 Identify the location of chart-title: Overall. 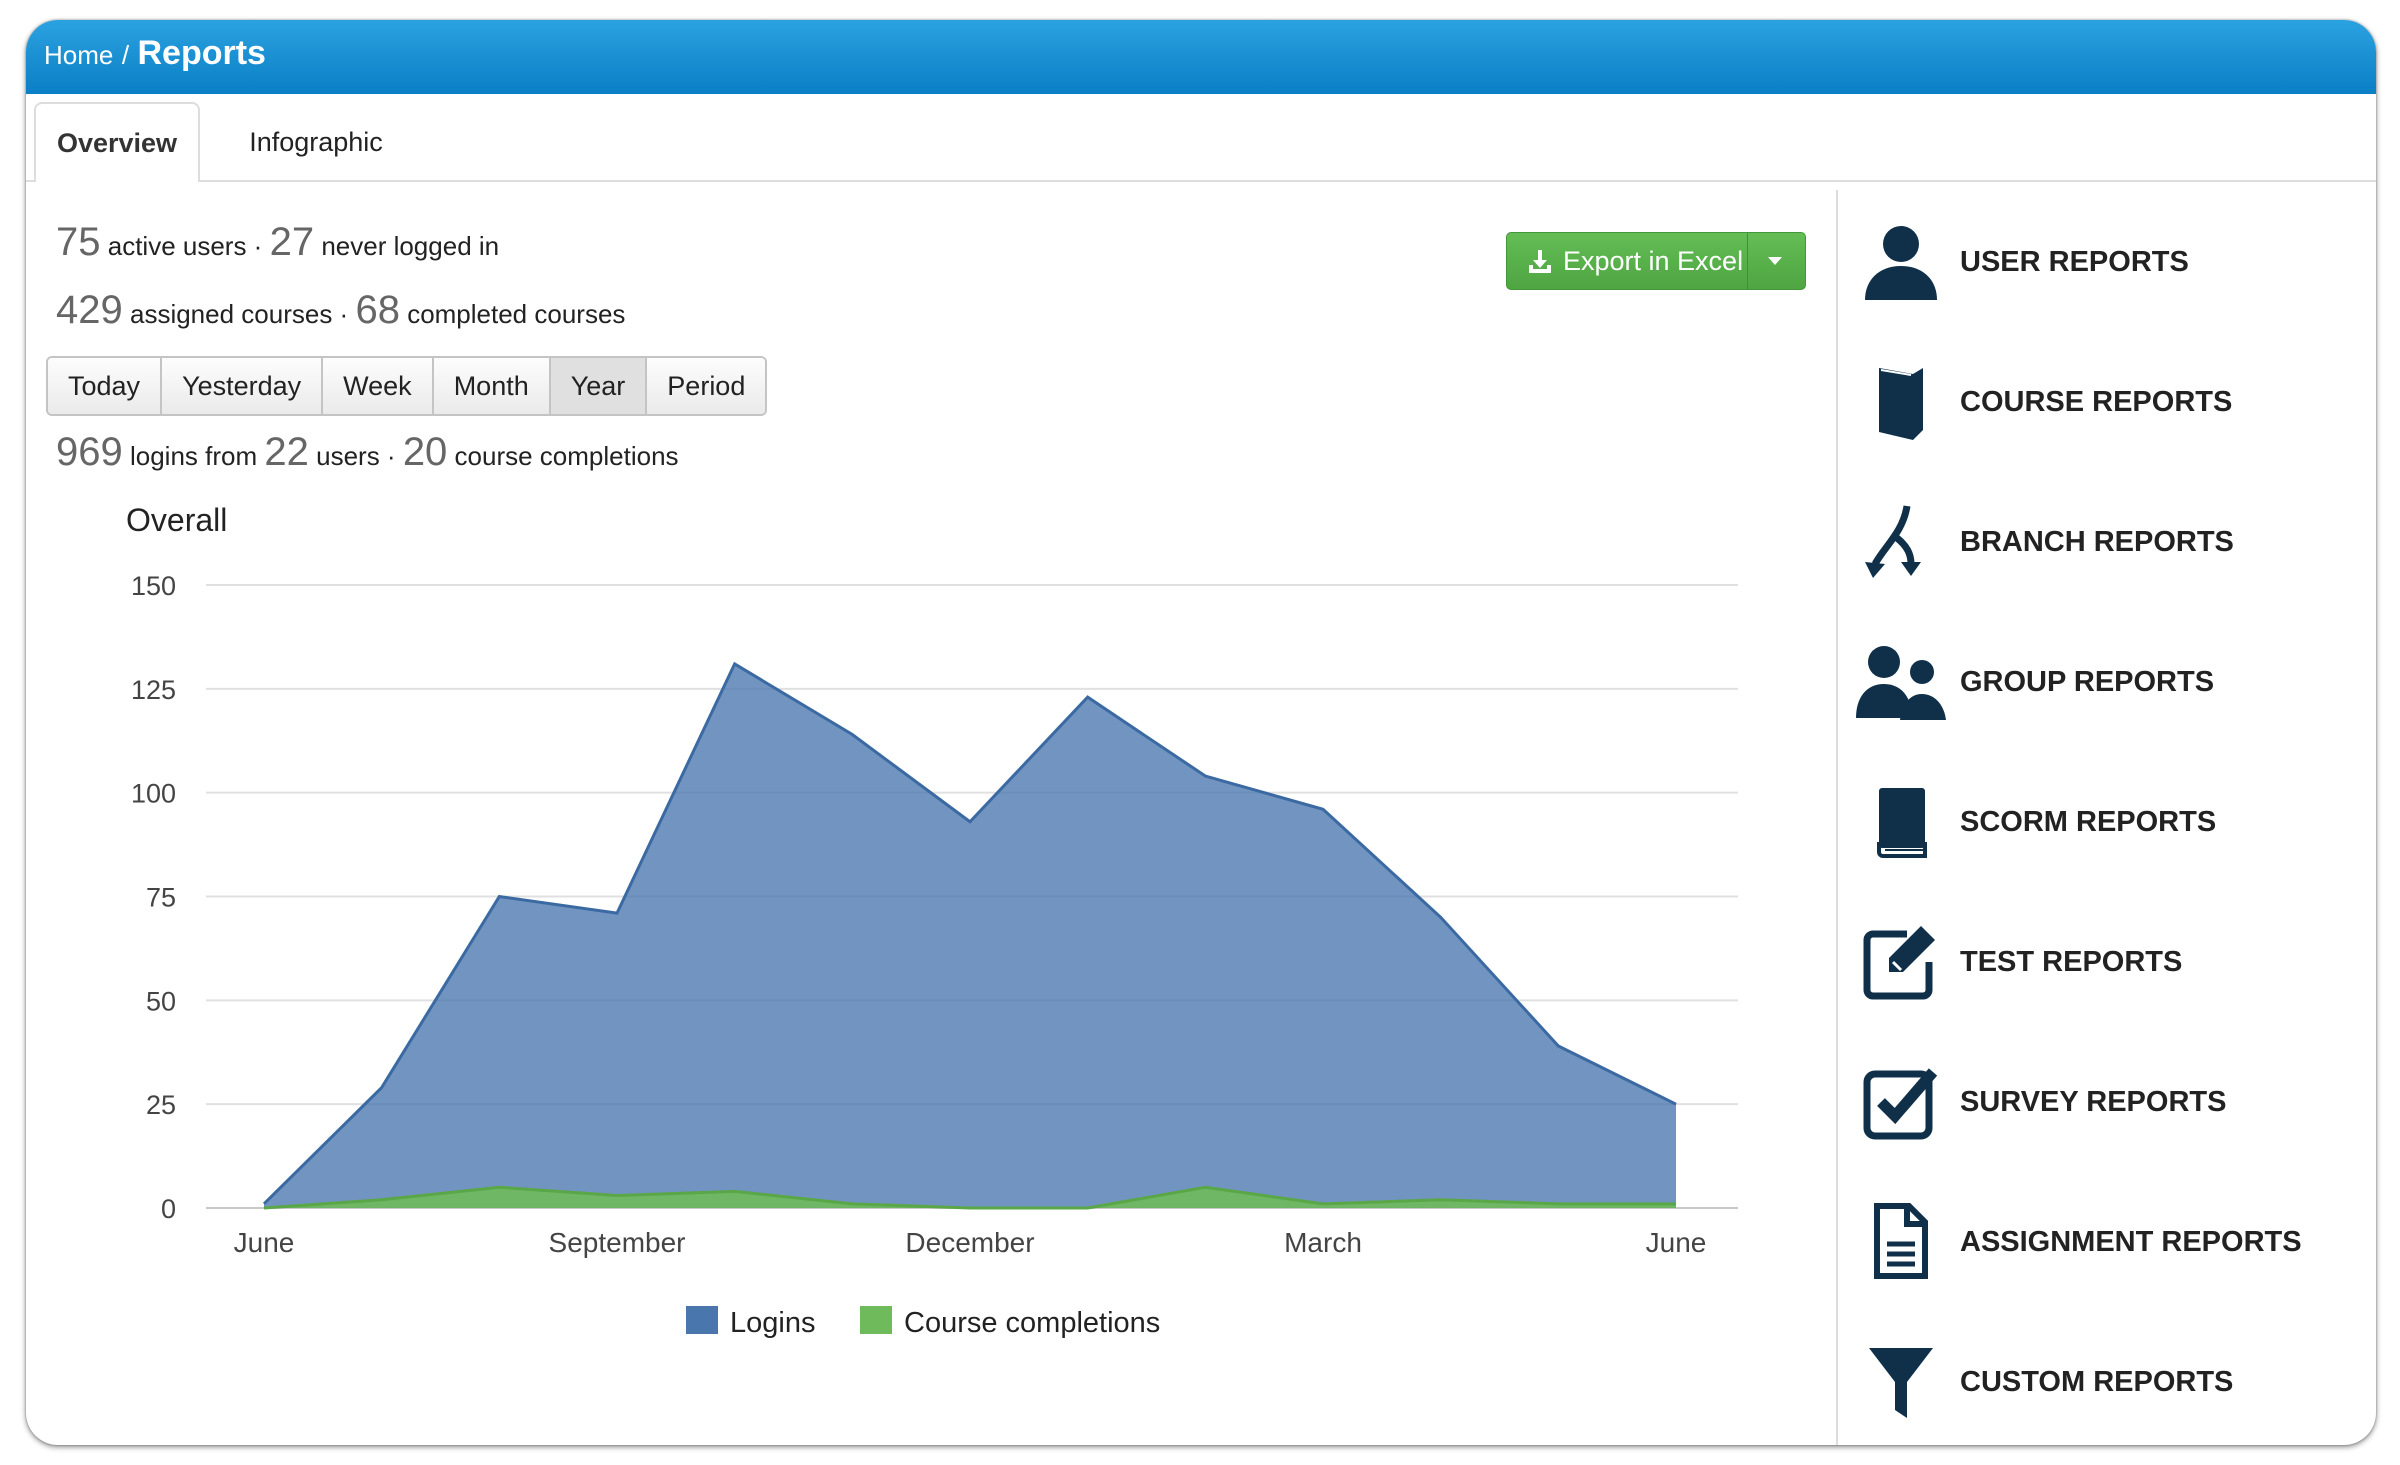
(177, 520).